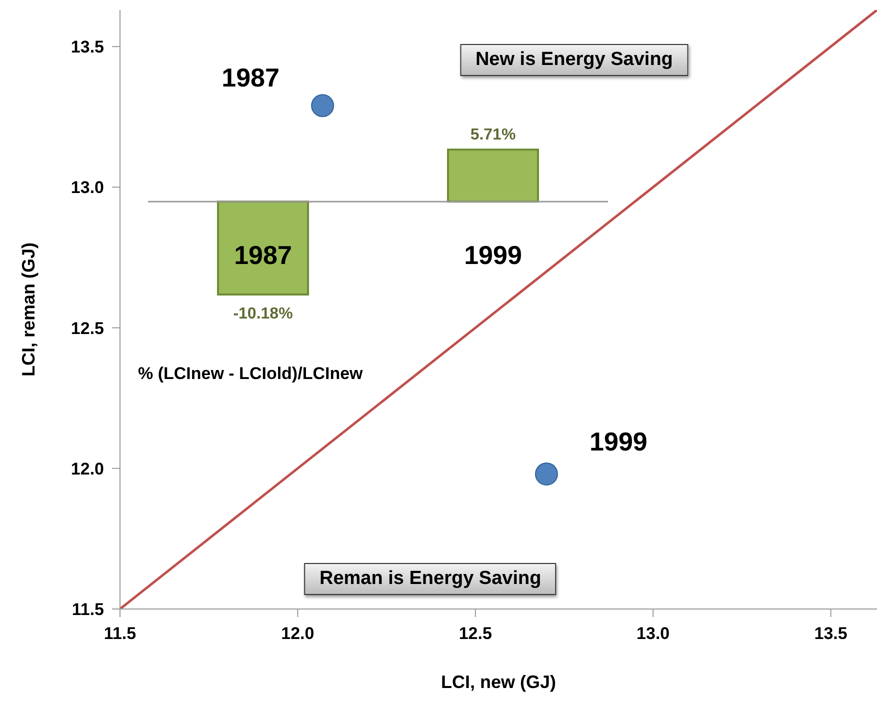 This screenshot has width=877, height=715. What do you see at coordinates (87, 47) in the screenshot?
I see `y-tick-label: 13.5` at bounding box center [87, 47].